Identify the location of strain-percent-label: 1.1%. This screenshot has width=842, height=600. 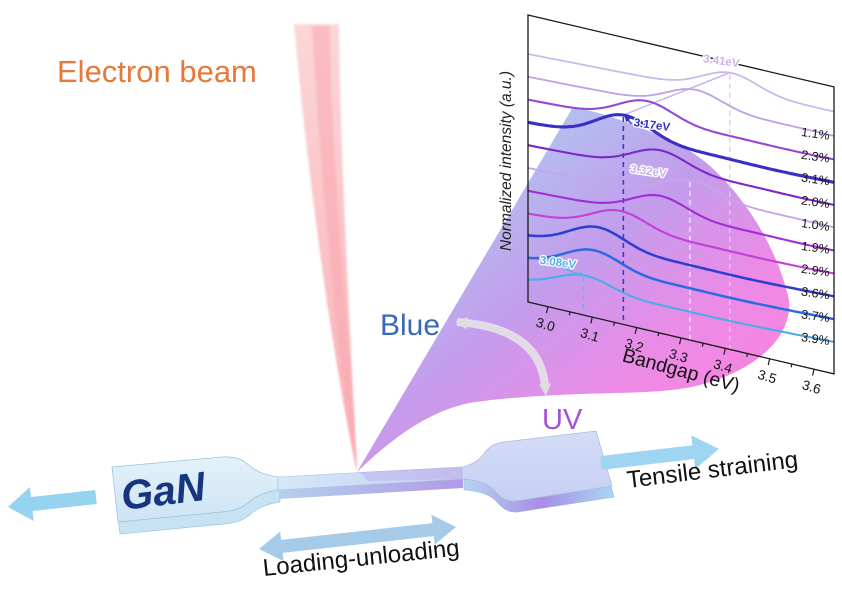
(815, 134).